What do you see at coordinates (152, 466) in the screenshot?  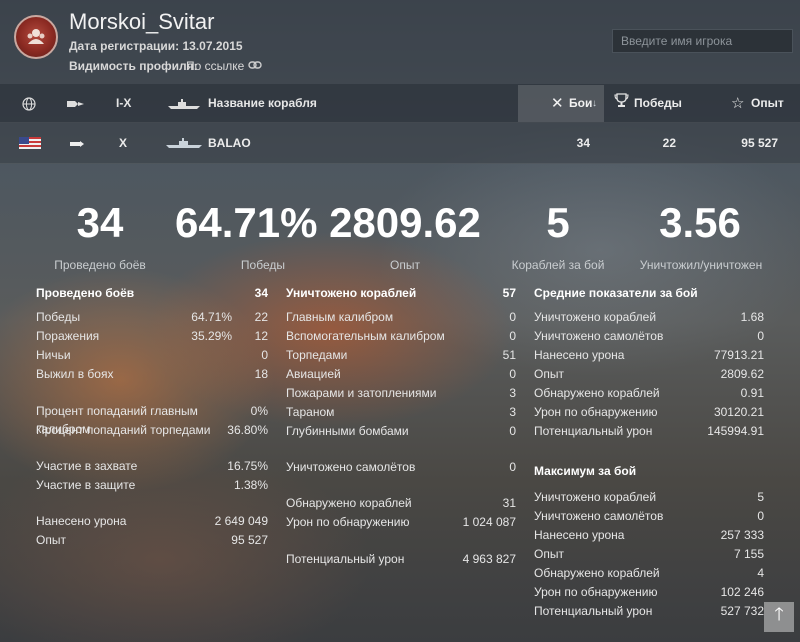 I see `table-row: Участие в захвате 16.75%` at bounding box center [152, 466].